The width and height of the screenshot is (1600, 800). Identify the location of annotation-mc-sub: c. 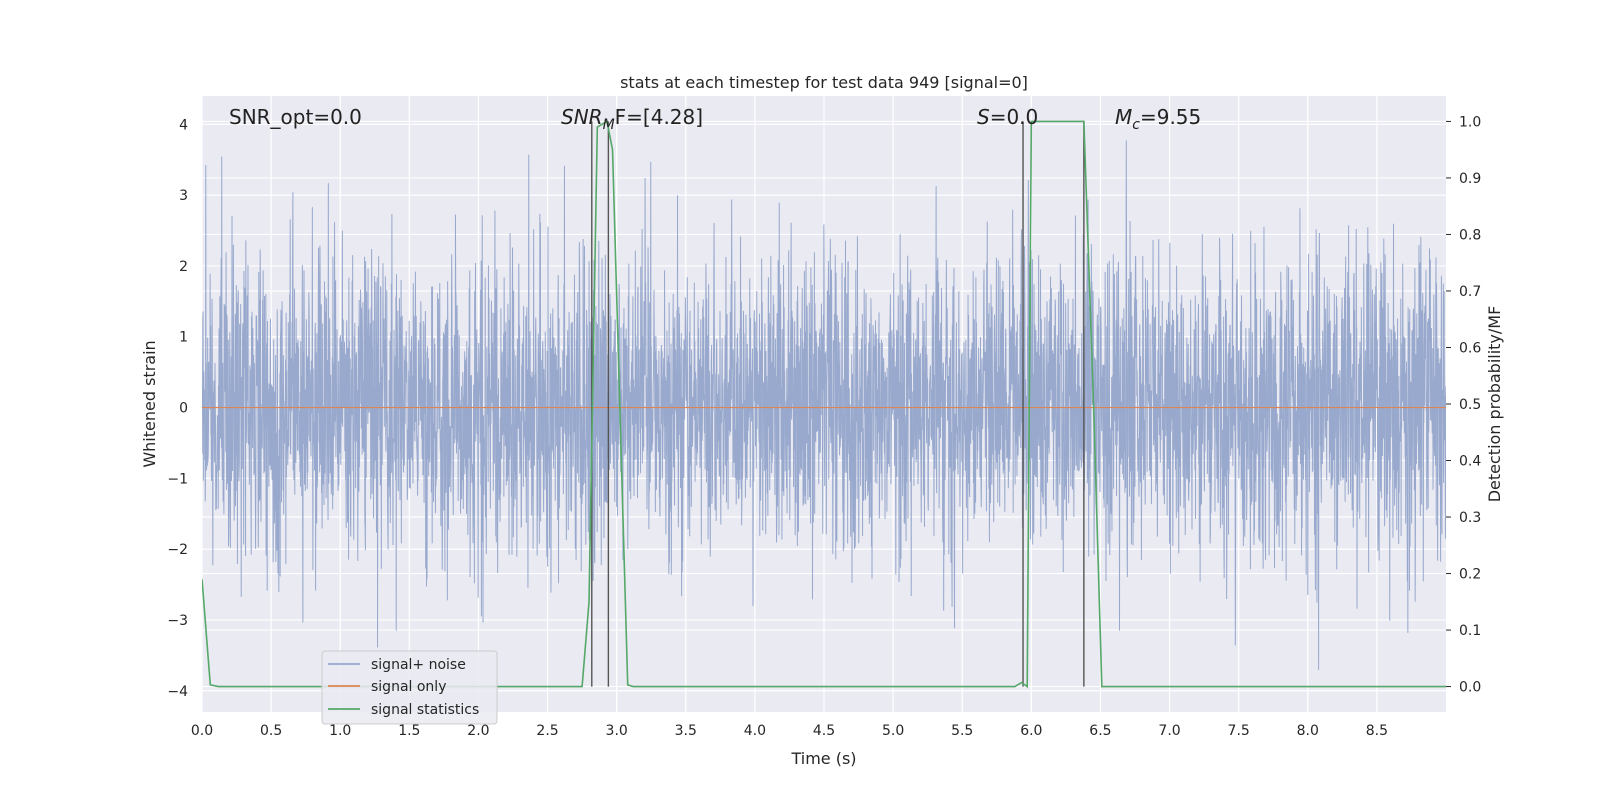
(1136, 125).